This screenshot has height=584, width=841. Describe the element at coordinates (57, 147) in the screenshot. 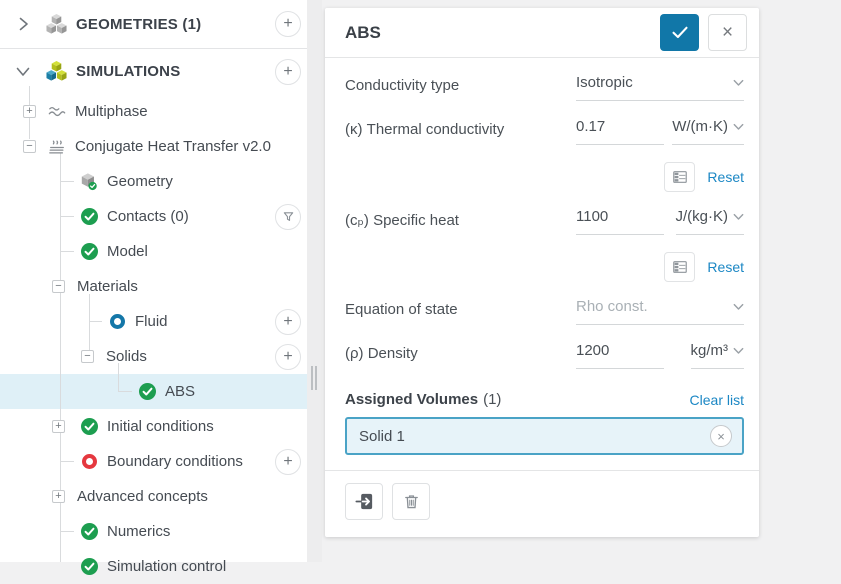

I see `heat-transfer-layers-icon` at that location.